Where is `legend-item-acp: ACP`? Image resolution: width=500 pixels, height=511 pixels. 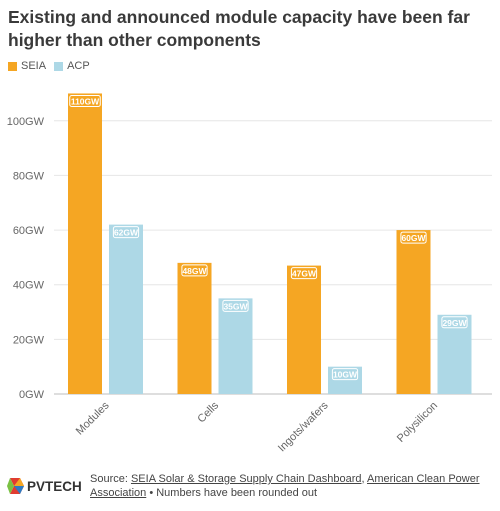
legend-item-acp: ACP is located at coordinates (72, 66).